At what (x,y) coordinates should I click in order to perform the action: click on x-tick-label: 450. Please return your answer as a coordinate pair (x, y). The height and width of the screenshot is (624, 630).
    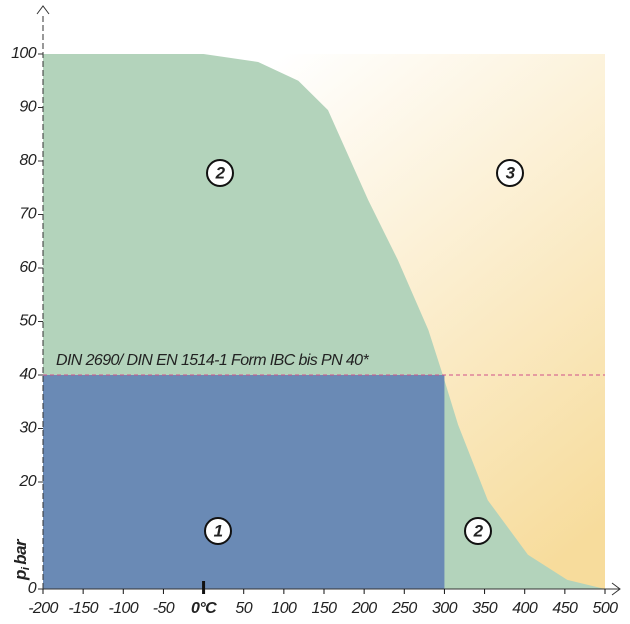
    Looking at the image, I should click on (565, 608).